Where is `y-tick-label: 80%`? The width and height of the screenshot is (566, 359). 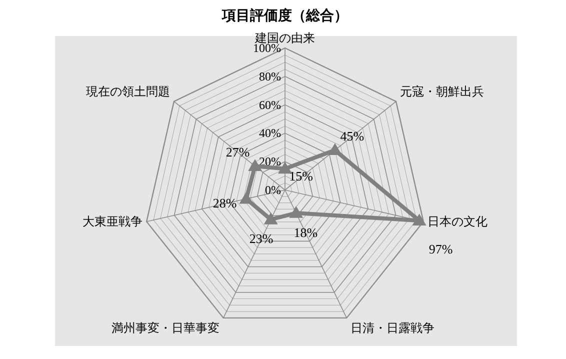 y-tick-label: 80% is located at coordinates (270, 76).